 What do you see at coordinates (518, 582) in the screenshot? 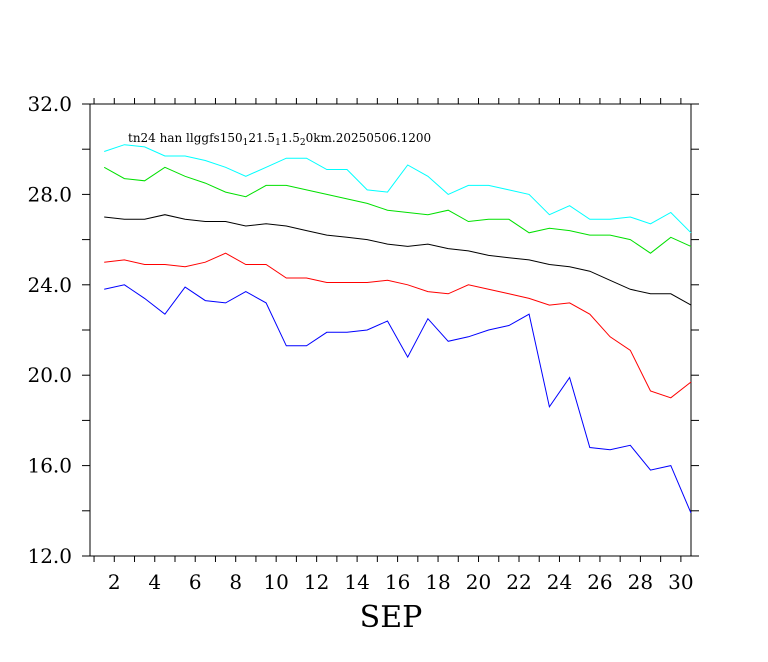
I see `x-tick-label: 22` at bounding box center [518, 582].